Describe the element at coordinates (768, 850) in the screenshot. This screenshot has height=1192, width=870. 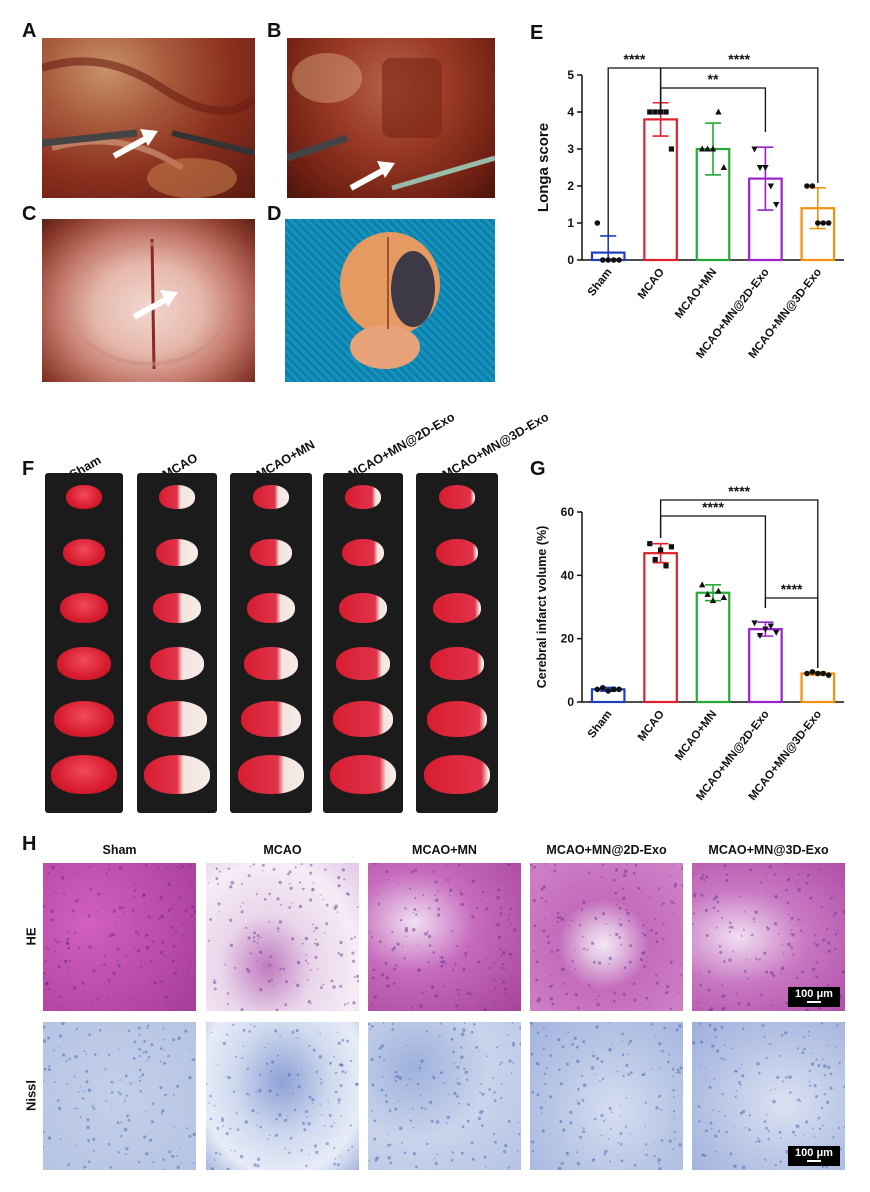
I see `histology-column-label: MCAO+MN@3D-Exo` at that location.